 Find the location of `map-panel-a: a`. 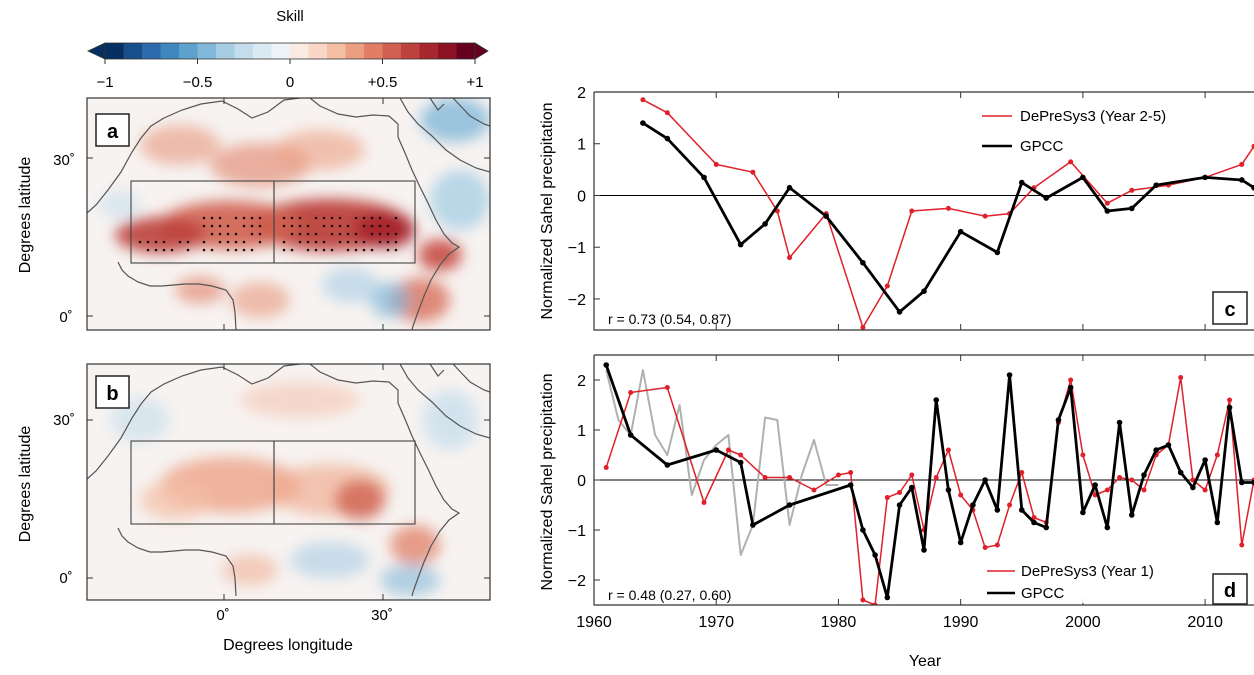

map-panel-a: a is located at coordinates (288, 214).